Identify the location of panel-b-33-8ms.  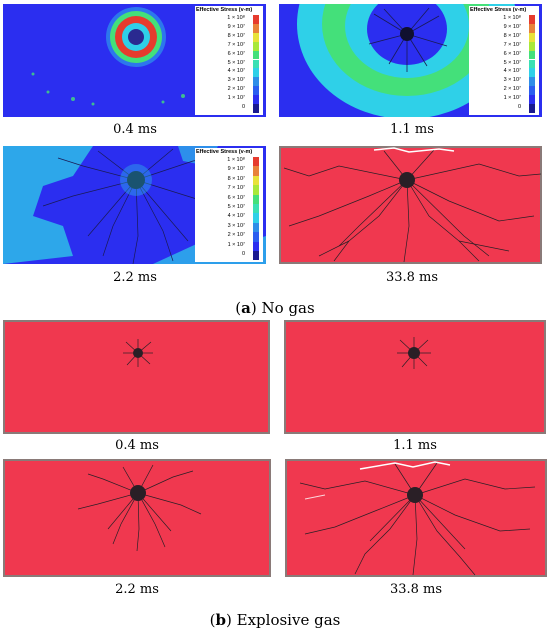
(416, 518).